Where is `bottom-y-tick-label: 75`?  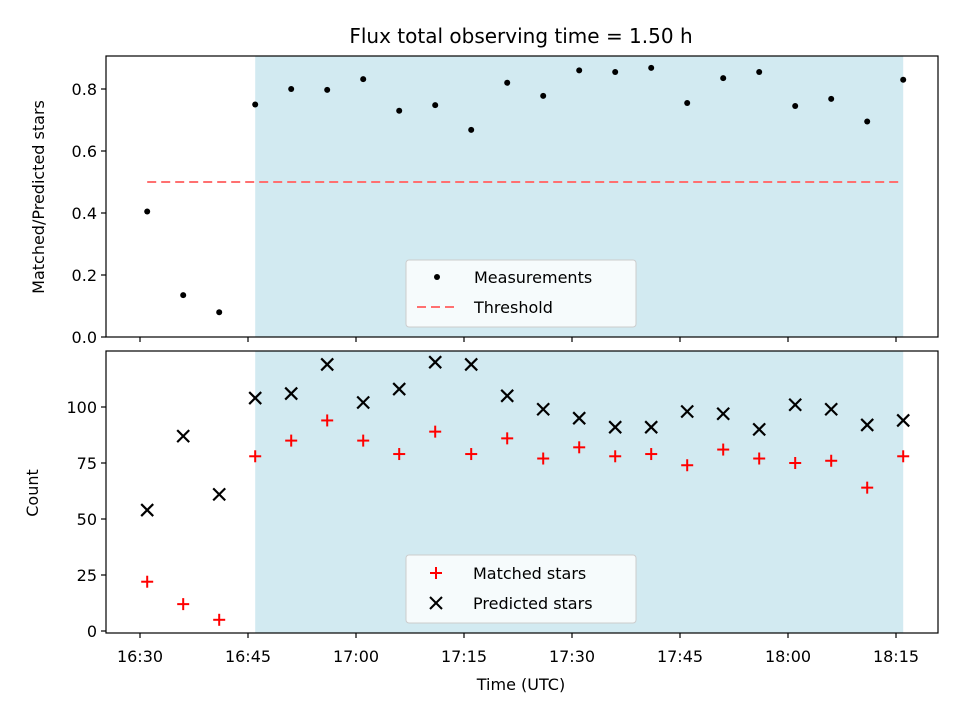 bottom-y-tick-label: 75 is located at coordinates (87, 463).